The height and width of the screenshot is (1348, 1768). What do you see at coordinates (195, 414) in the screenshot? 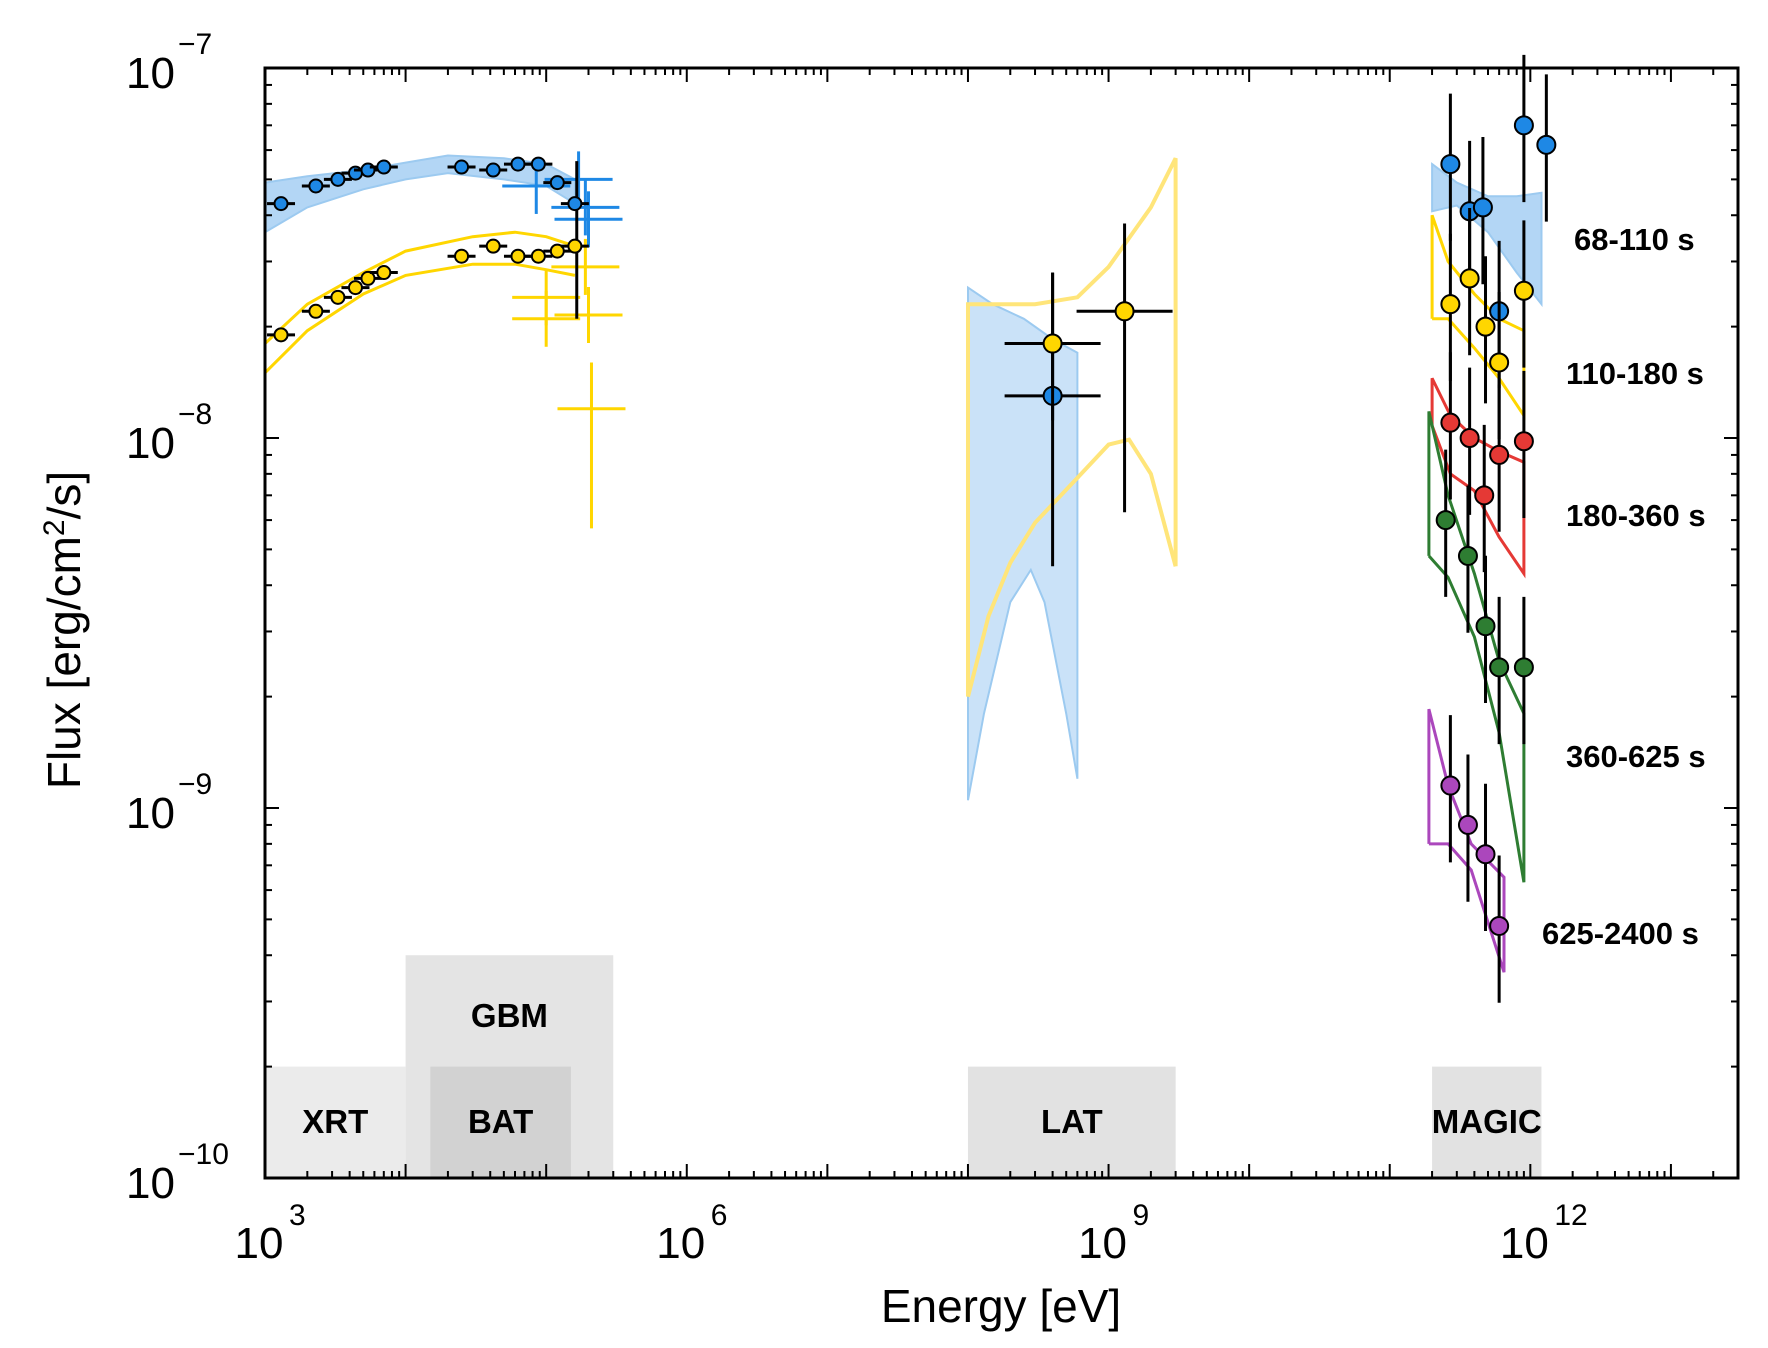
I see `y-tick-exp-2: −8` at bounding box center [195, 414].